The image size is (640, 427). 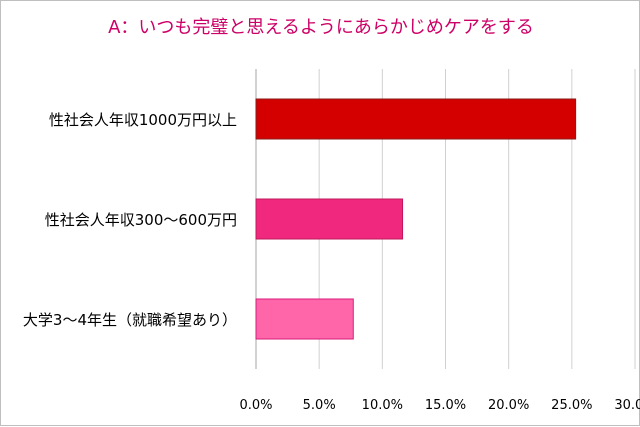 I want to click on x-tick-label: 0.0%, so click(x=255, y=405).